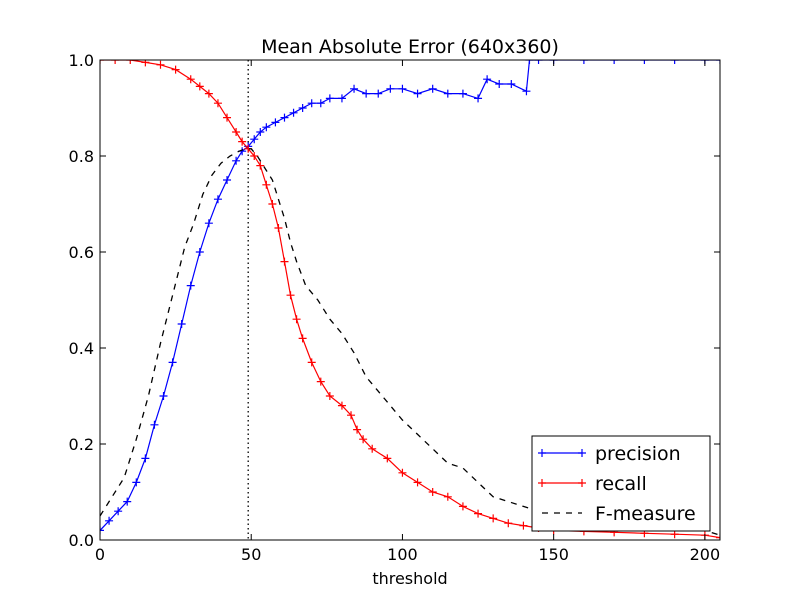  Describe the element at coordinates (705, 554) in the screenshot. I see `x-tick-label: 200` at that location.